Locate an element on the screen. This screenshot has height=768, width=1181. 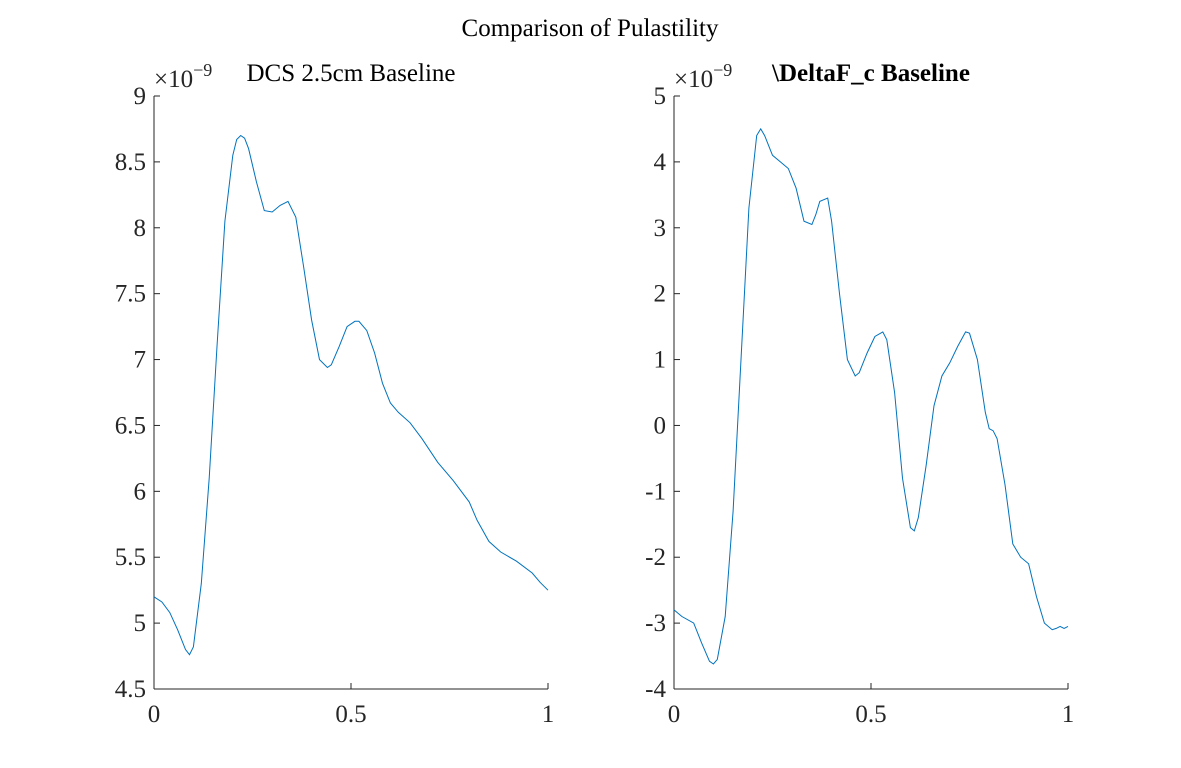
y-tick-label: -1 is located at coordinates (655, 491).